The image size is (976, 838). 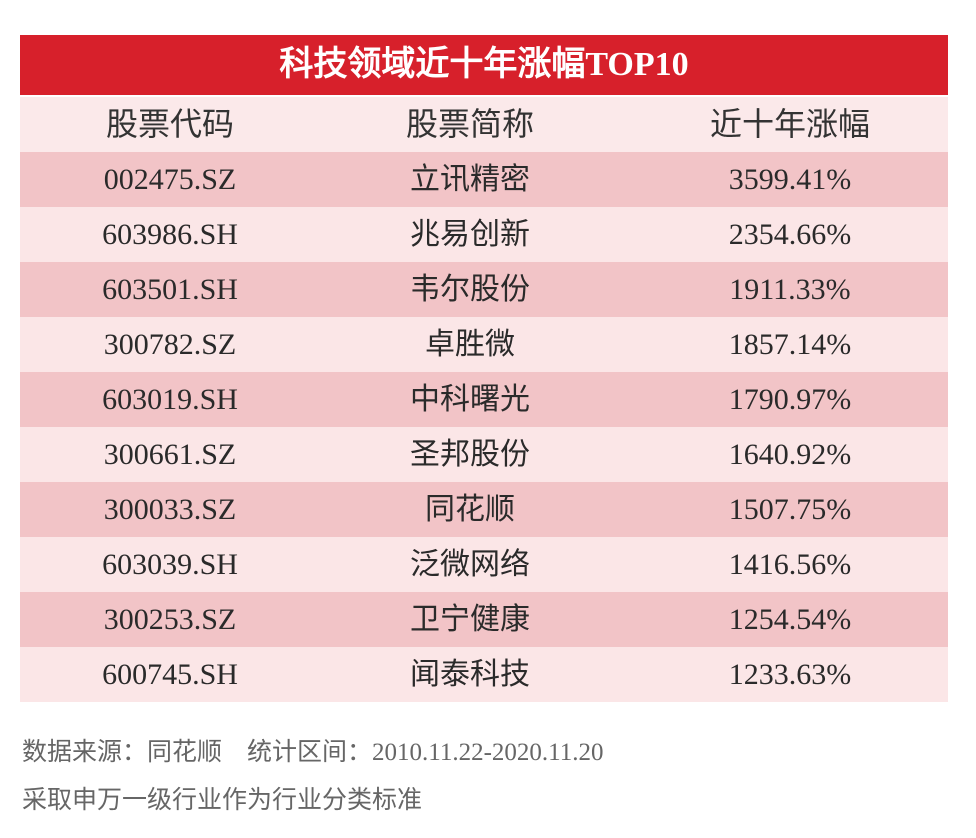 I want to click on table-row: 002475.SZ 立讯精密 3599.41%, so click(x=484, y=179).